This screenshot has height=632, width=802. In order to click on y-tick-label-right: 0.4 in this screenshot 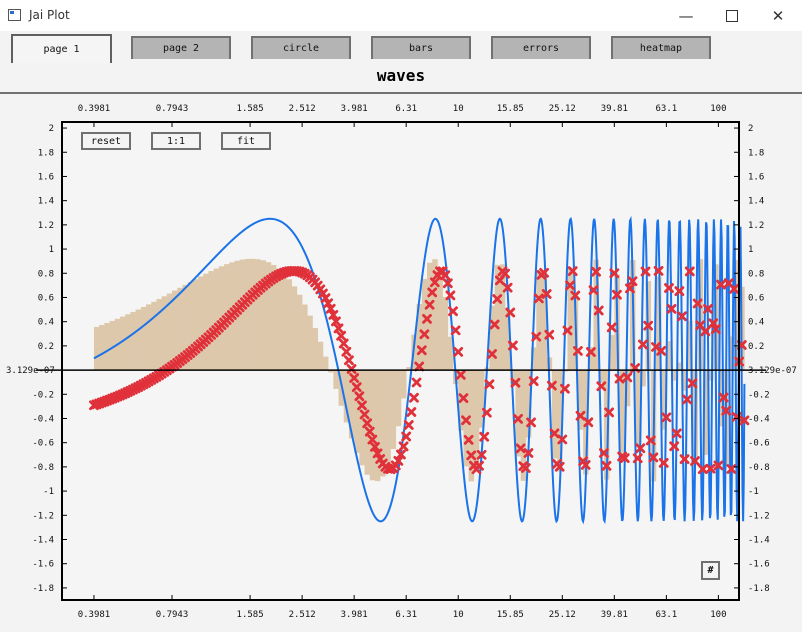, I will do `click(756, 323)`.